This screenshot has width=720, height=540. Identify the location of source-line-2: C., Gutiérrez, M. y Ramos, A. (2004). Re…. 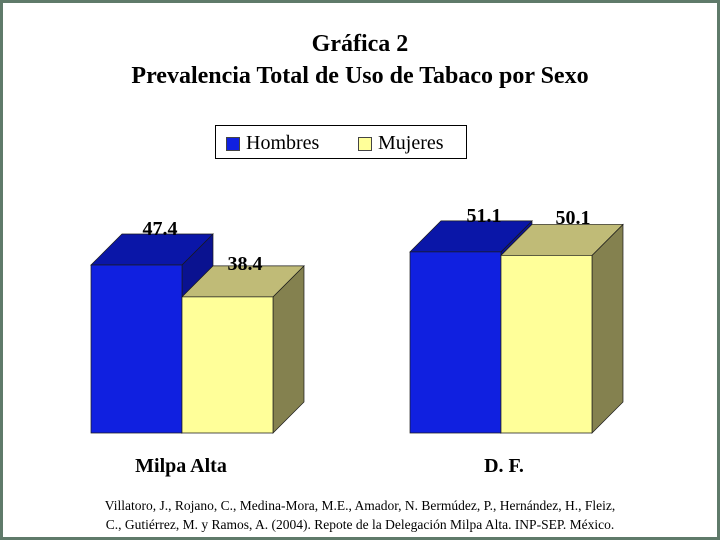
(360, 524).